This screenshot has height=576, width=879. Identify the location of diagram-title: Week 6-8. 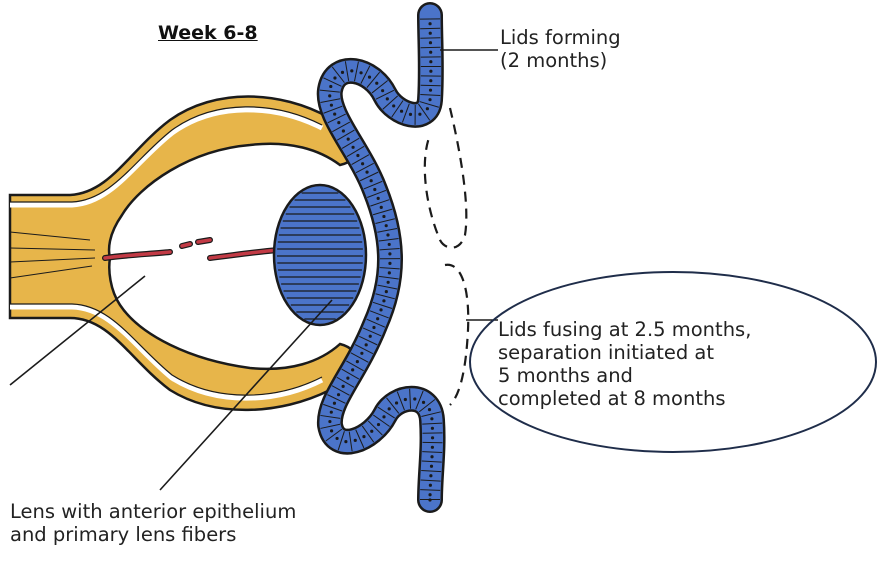
(208, 33).